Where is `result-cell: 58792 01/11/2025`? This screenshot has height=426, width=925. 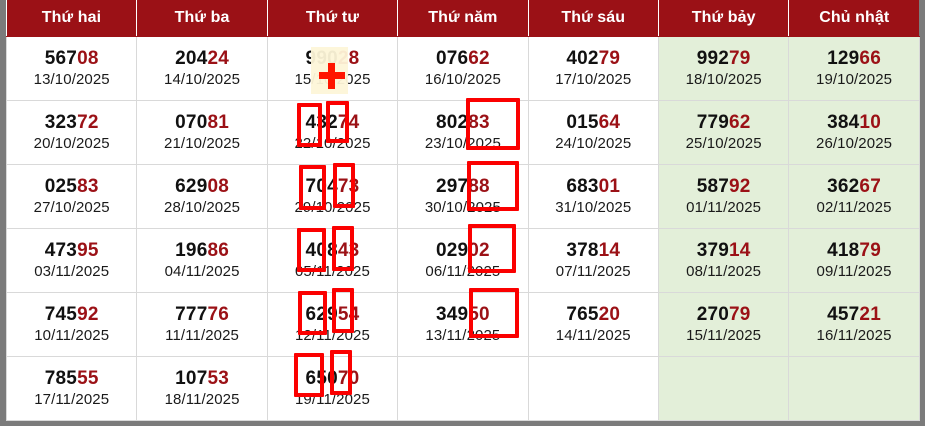 result-cell: 58792 01/11/2025 is located at coordinates (723, 196).